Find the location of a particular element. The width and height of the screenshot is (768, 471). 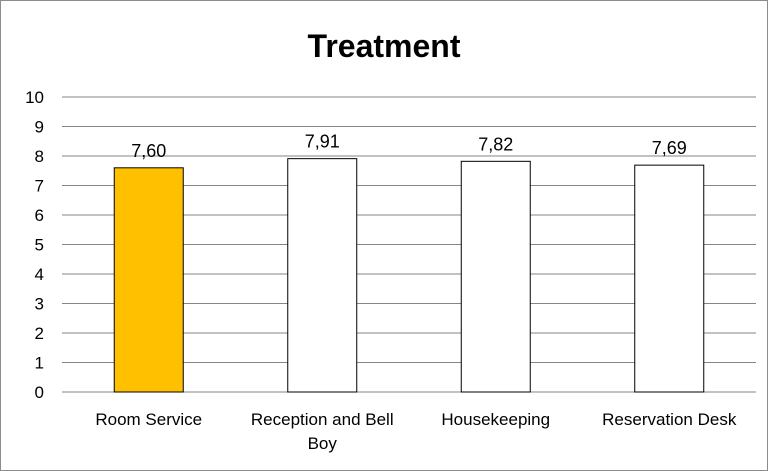

y-tick-label: 4 is located at coordinates (39, 274).